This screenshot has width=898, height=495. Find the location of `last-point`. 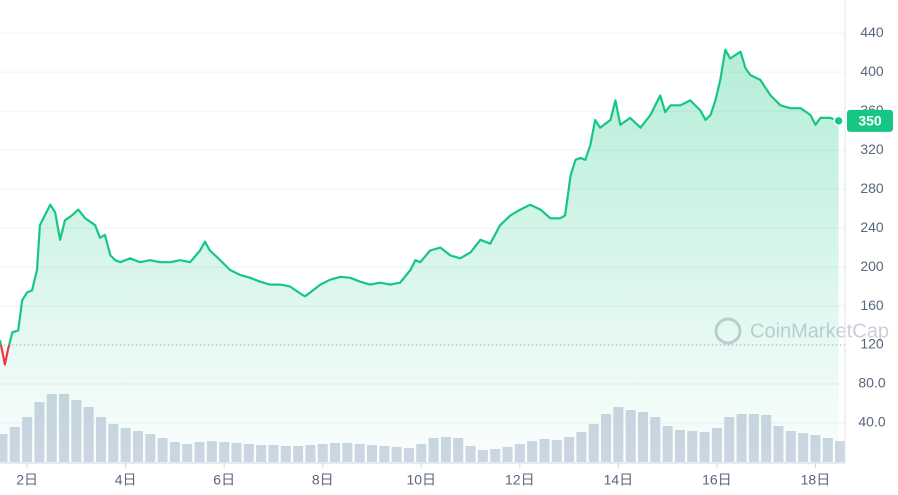

last-point is located at coordinates (838, 121).